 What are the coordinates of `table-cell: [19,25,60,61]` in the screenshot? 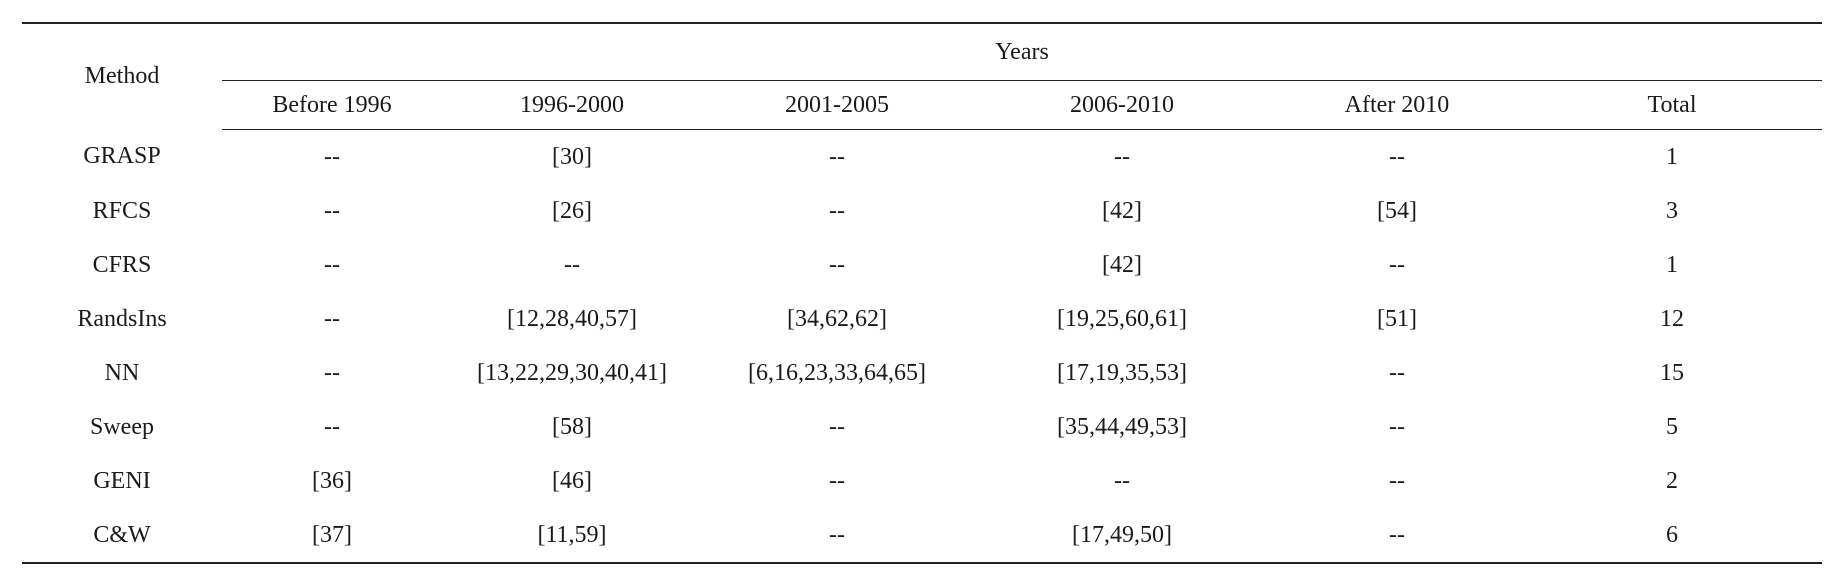 It's located at (1122, 318).